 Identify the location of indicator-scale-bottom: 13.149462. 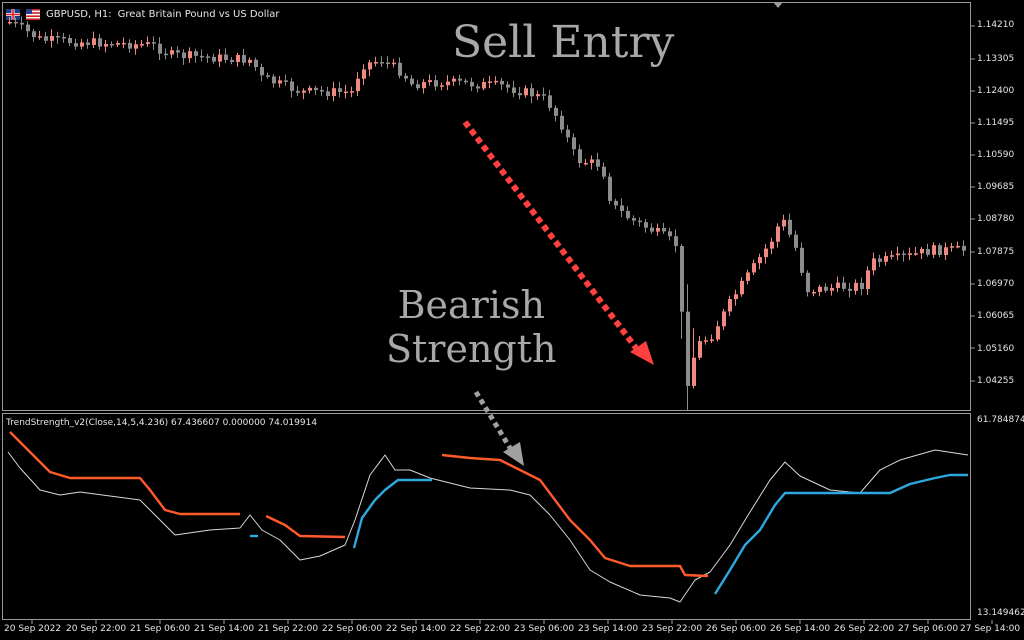
(1000, 613).